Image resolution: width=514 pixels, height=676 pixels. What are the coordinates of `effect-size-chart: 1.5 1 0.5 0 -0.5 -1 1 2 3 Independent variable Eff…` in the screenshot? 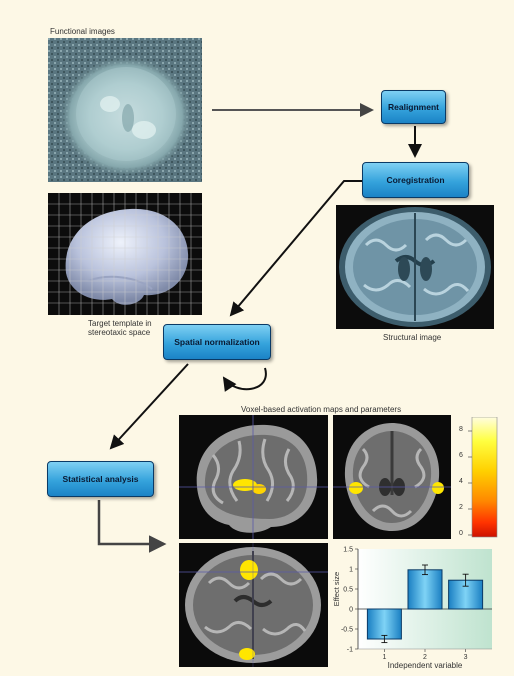 It's located at (421, 607).